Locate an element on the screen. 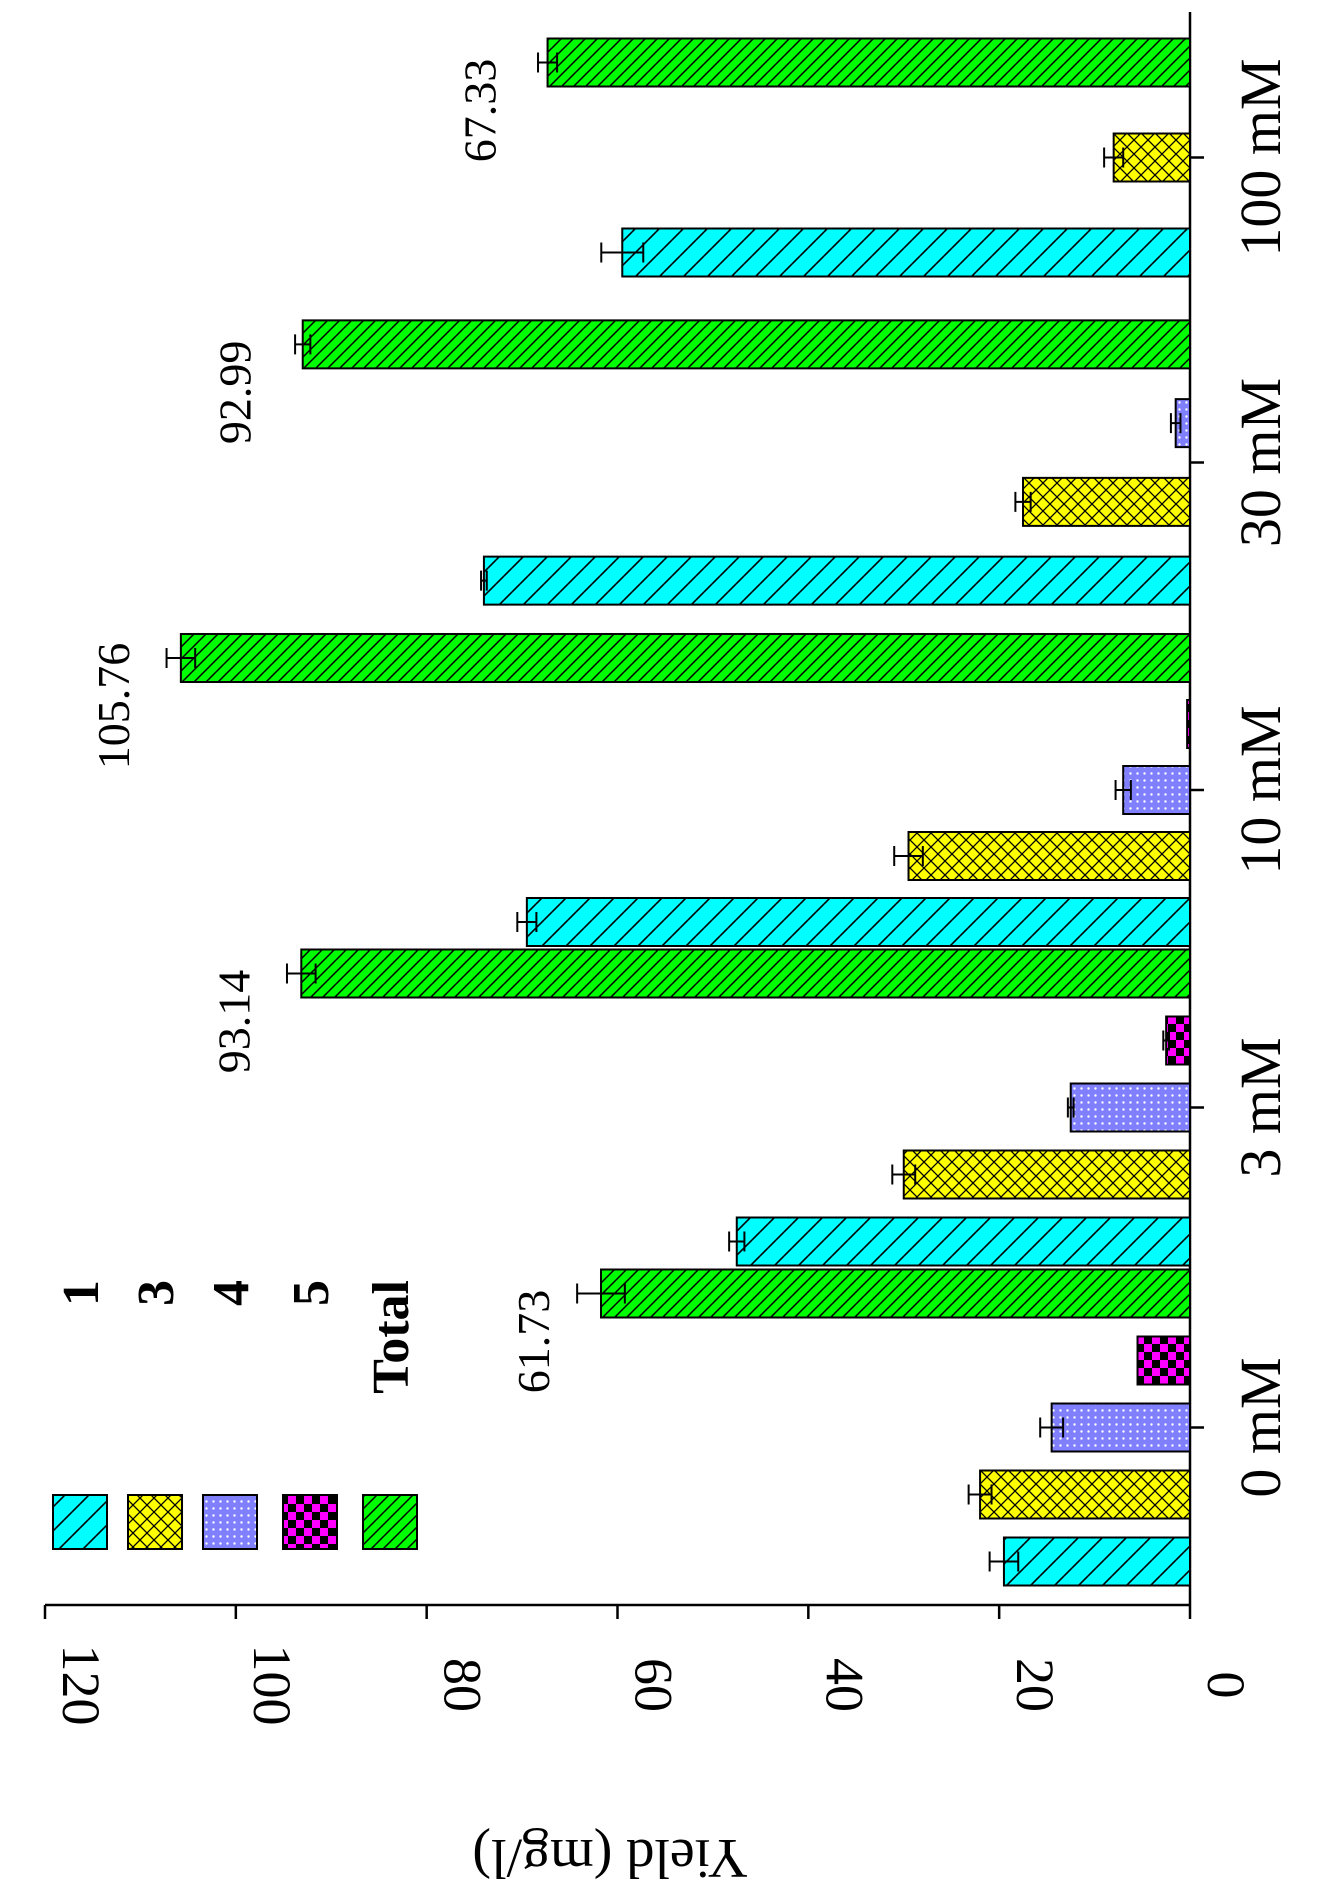 This screenshot has width=1322, height=1898. y-axis-label: Yield (mg/l) is located at coordinates (609, 1858).